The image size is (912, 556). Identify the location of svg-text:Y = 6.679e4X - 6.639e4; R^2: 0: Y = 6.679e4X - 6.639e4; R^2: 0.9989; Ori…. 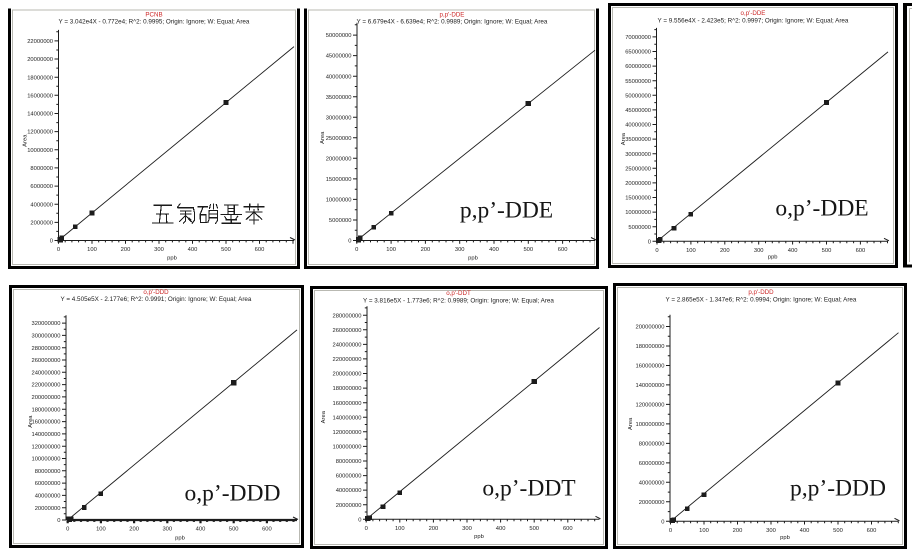
(452, 21).